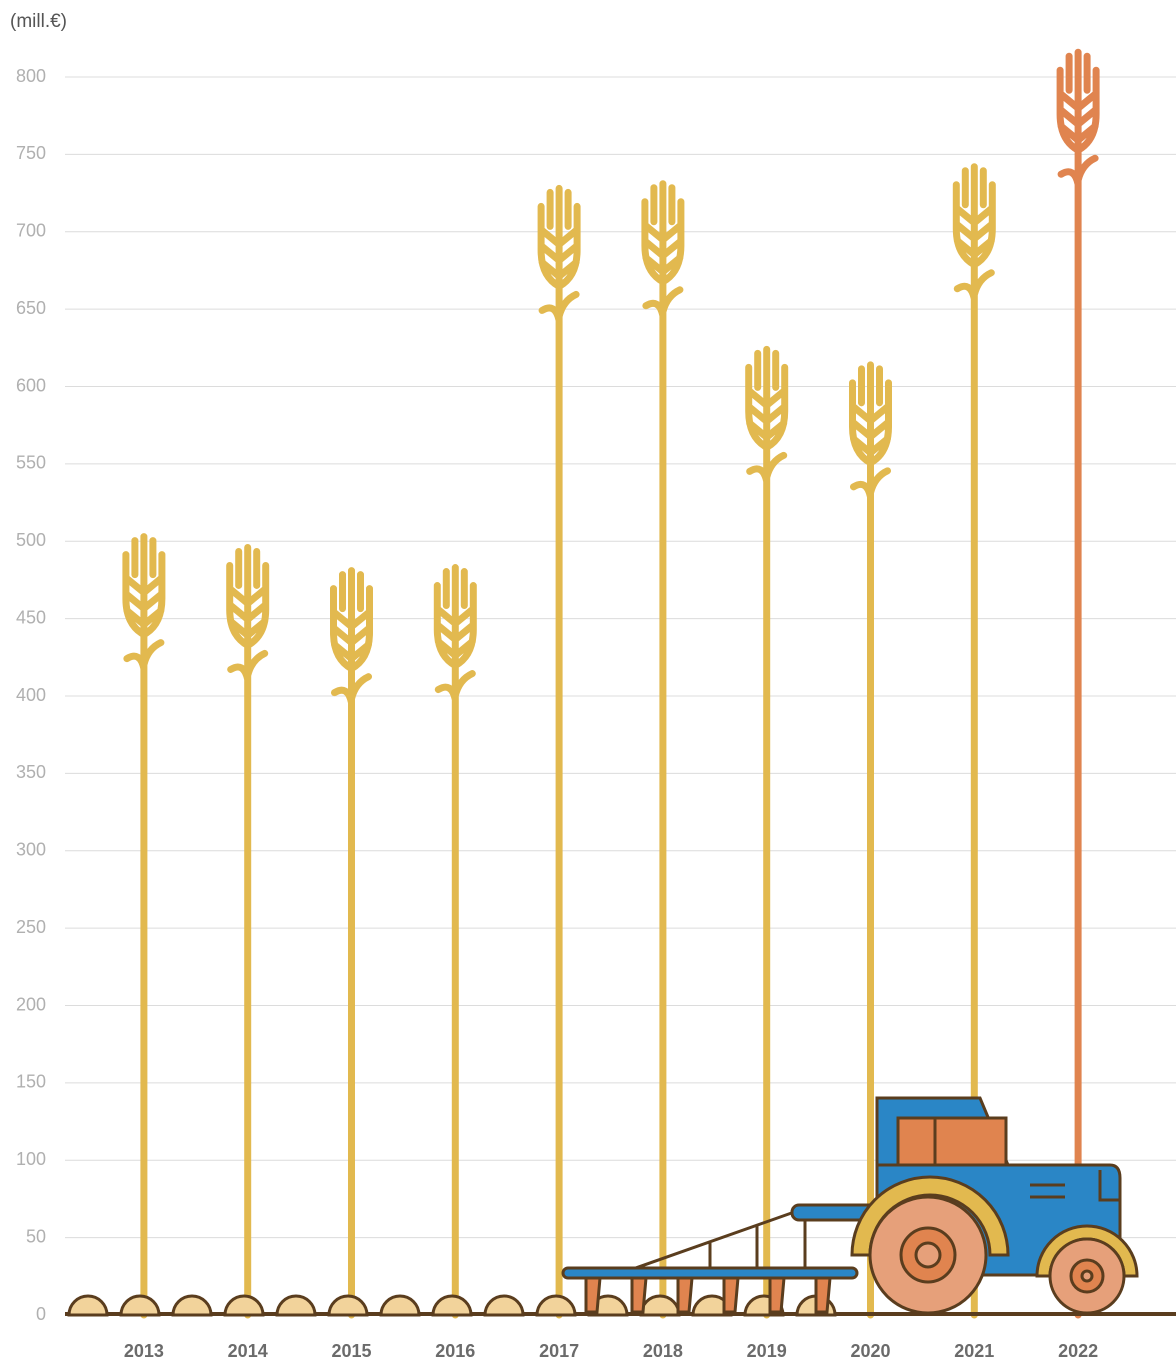 The height and width of the screenshot is (1364, 1176). Describe the element at coordinates (31, 772) in the screenshot. I see `y-tick-label: 350` at that location.